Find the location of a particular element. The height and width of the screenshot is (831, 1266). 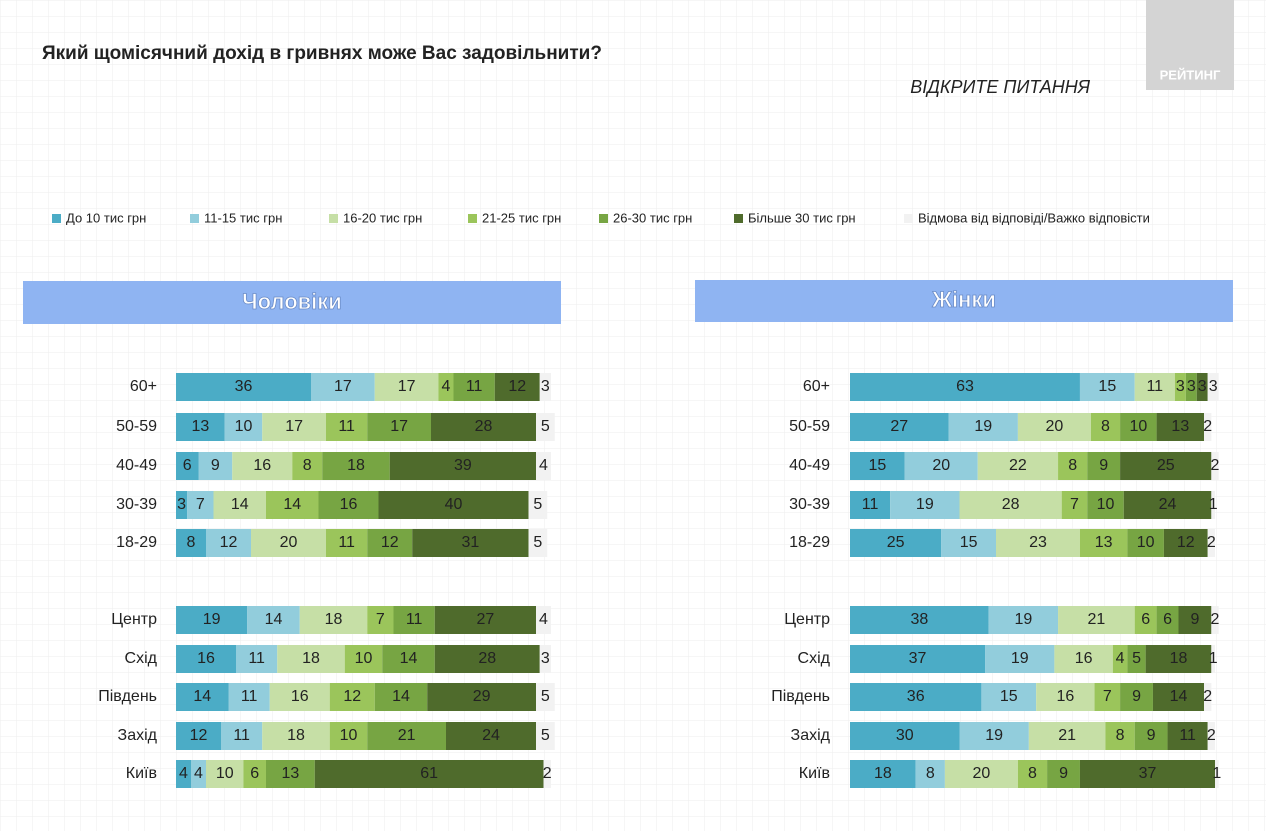

value-label: 36 is located at coordinates (916, 696).